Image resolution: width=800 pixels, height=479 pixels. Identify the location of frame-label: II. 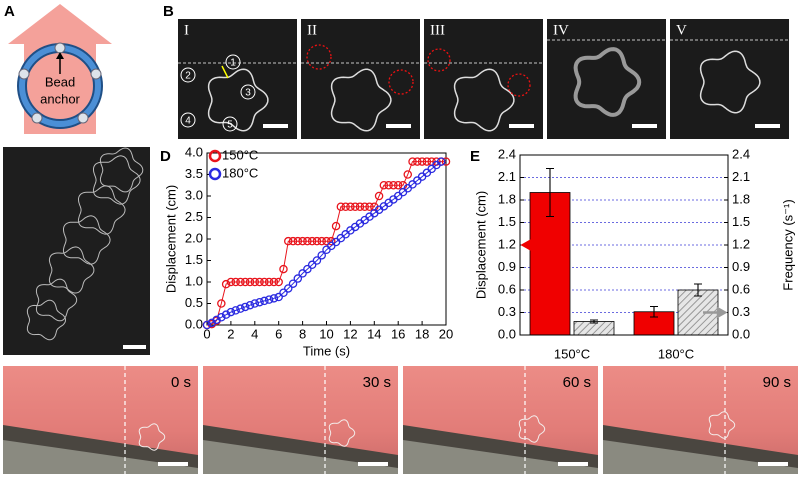
(312, 30).